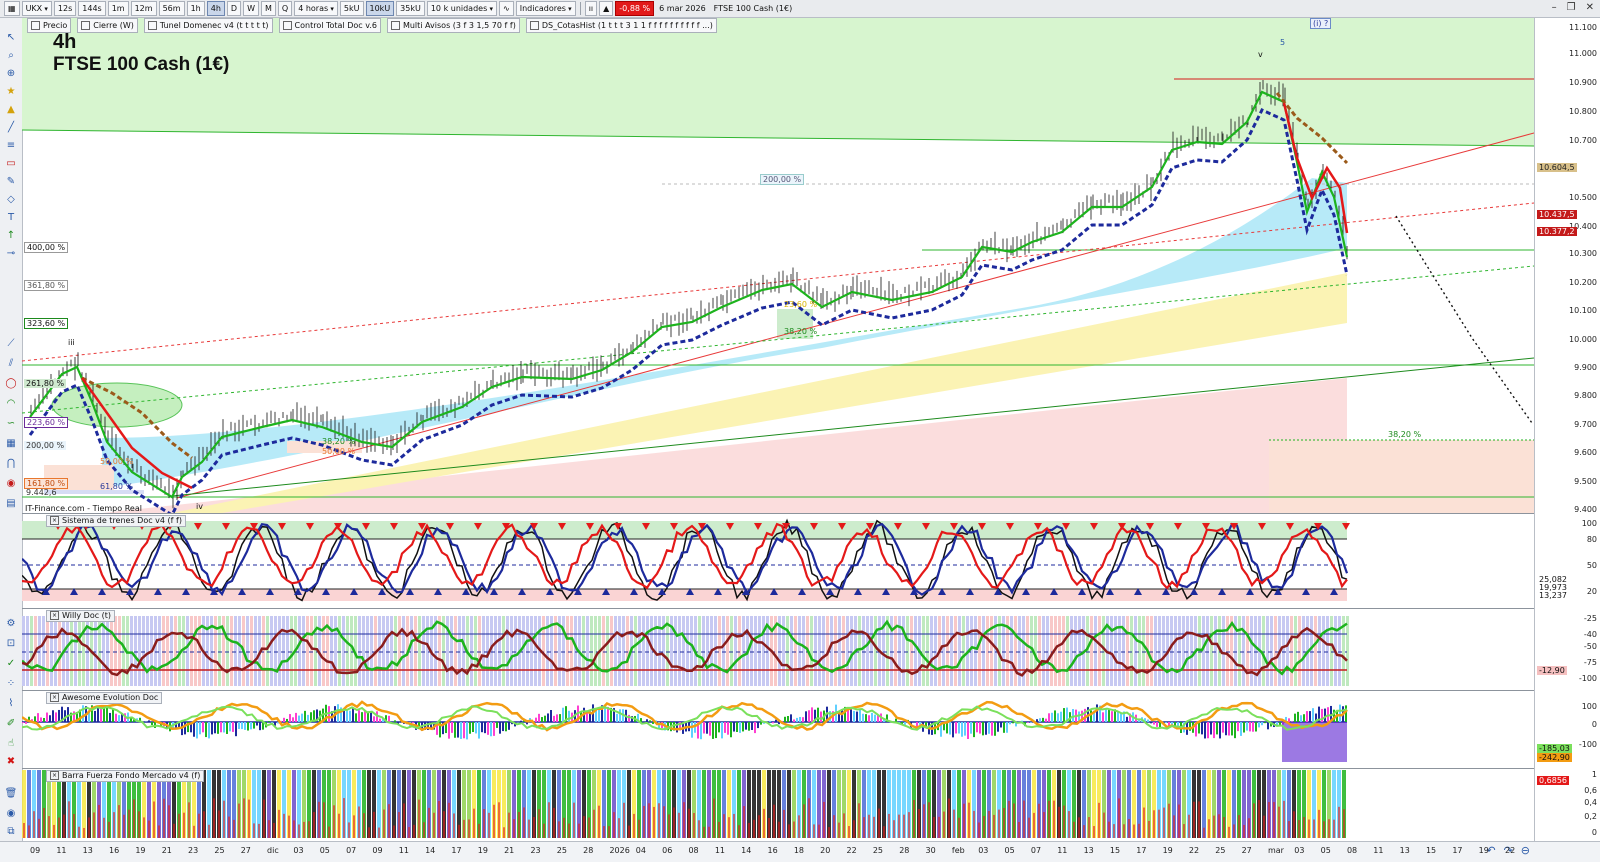  What do you see at coordinates (1590, 7) in the screenshot?
I see `close-icon: ✕` at bounding box center [1590, 7].